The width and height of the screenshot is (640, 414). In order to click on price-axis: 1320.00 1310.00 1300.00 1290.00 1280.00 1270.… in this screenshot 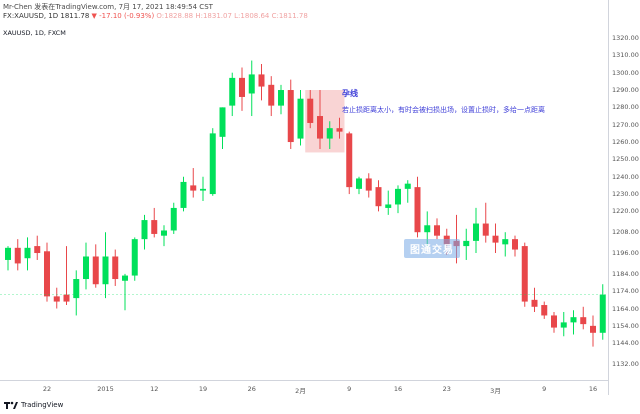, I will do `click(624, 197)`.